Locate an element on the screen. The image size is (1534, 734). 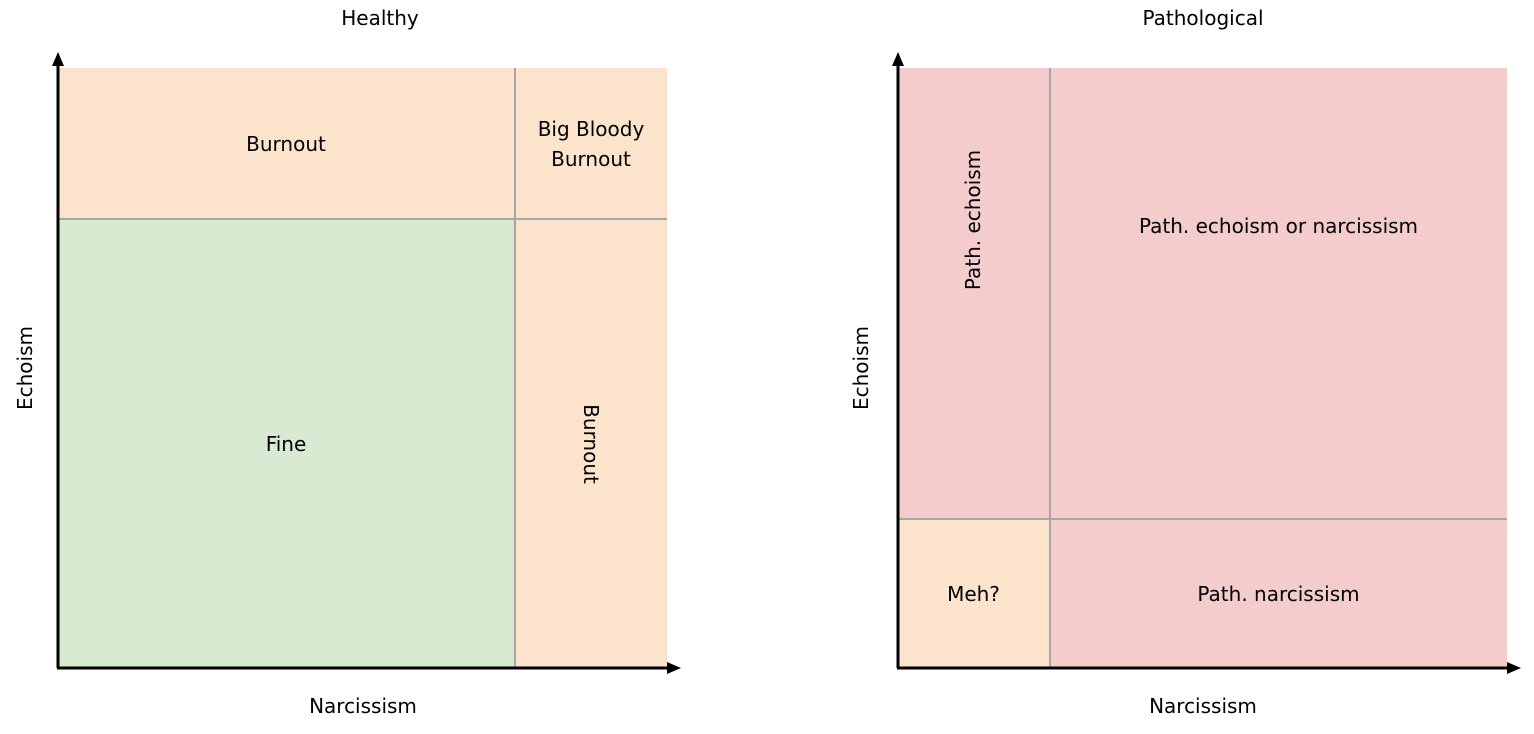
cell-big-bloody-burnout: Big Bloody Burnout is located at coordinates (591, 143).